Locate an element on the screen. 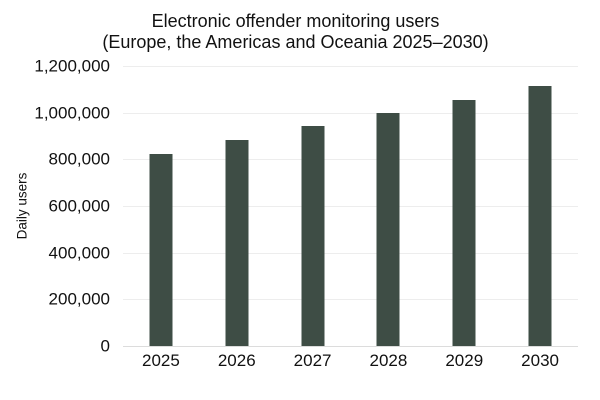 This screenshot has height=400, width=600. x-tick-label: 2026 is located at coordinates (236, 360).